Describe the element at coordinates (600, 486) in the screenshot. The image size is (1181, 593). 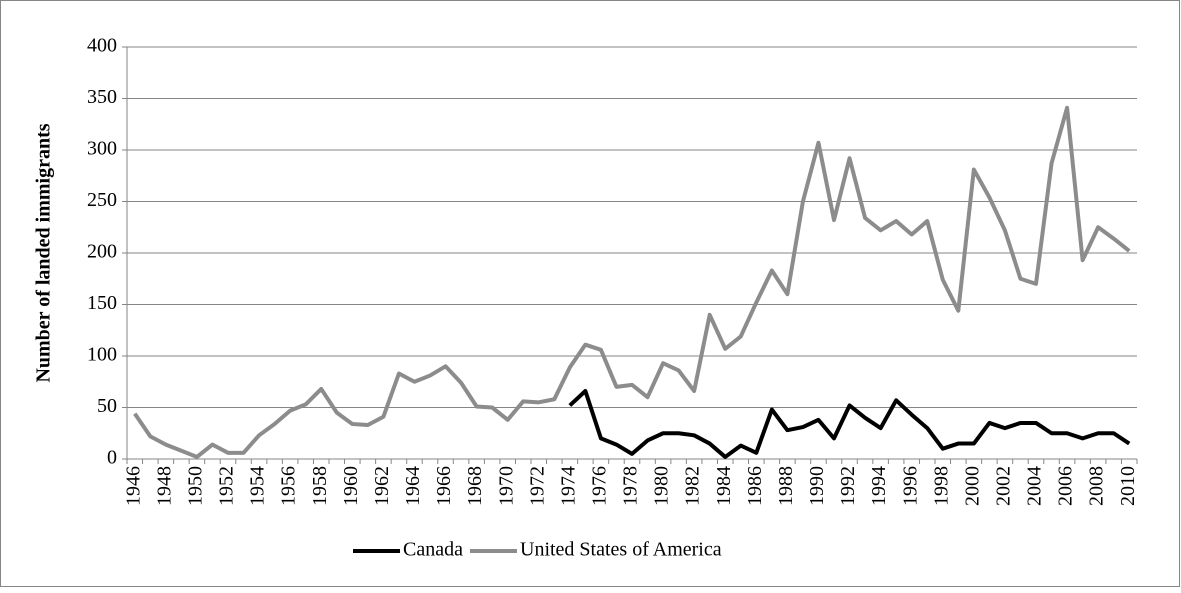
I see `x-tick-label: 1976` at that location.